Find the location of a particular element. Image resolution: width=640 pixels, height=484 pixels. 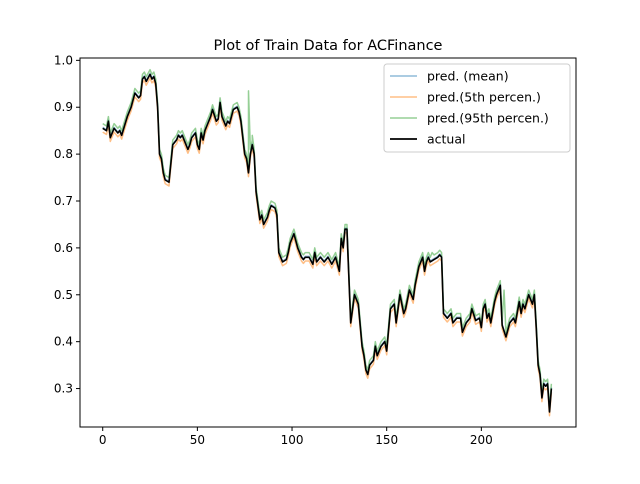

legend-label: actual is located at coordinates (446, 139).